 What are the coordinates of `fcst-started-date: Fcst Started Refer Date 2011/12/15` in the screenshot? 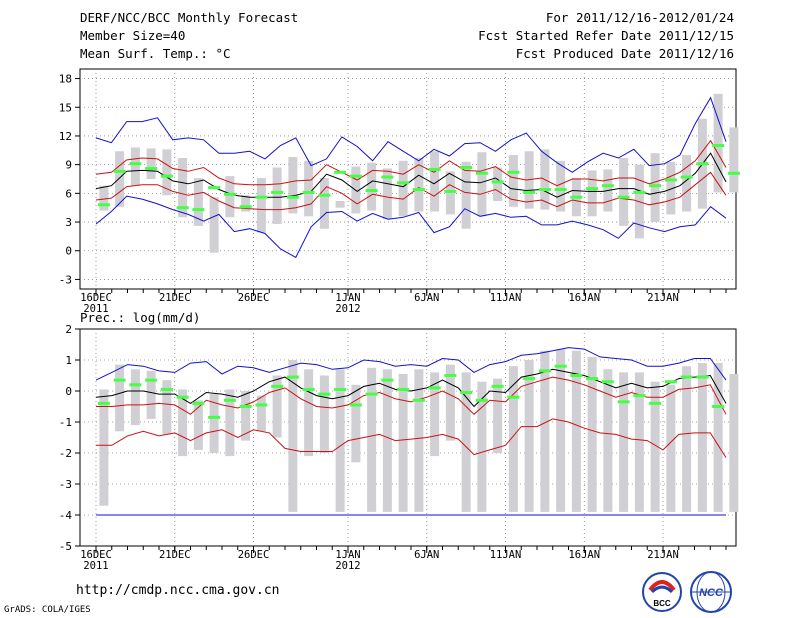 It's located at (606, 35).